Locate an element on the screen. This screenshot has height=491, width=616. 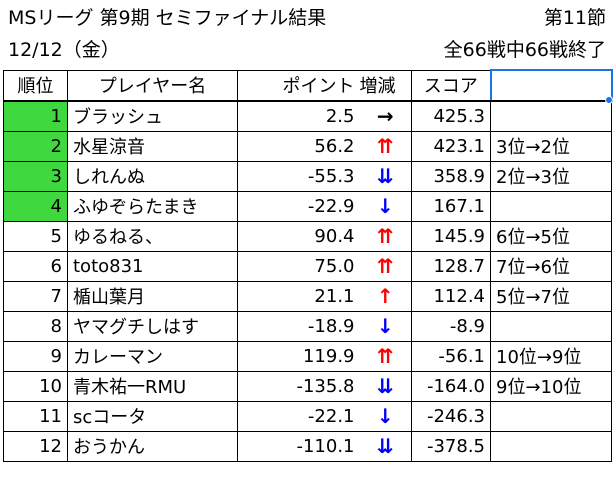
points-cell: -22.1 is located at coordinates (298, 416).